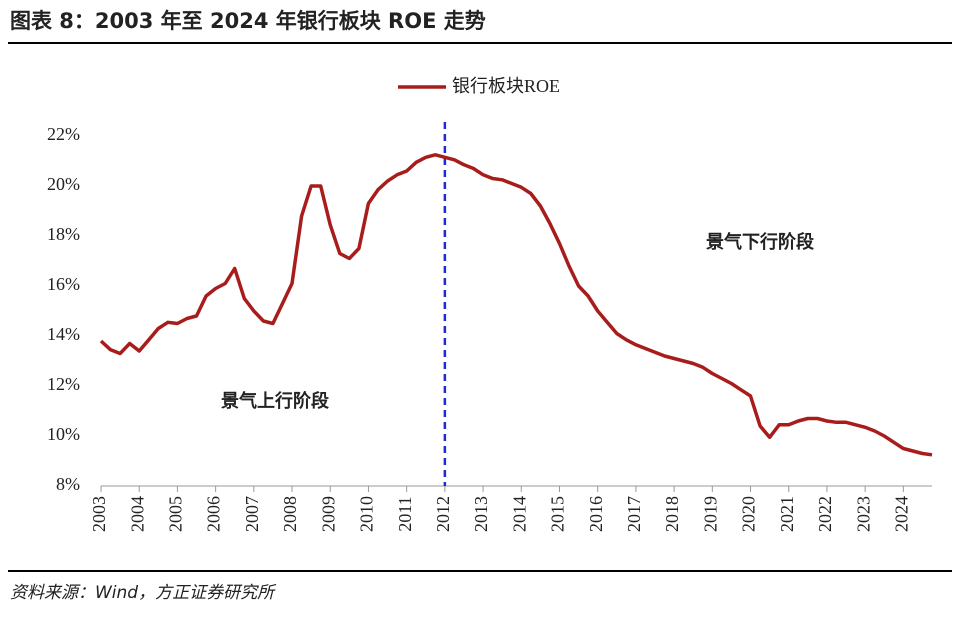 This screenshot has height=618, width=960. I want to click on y-tick-label: 20%, so click(63, 184).